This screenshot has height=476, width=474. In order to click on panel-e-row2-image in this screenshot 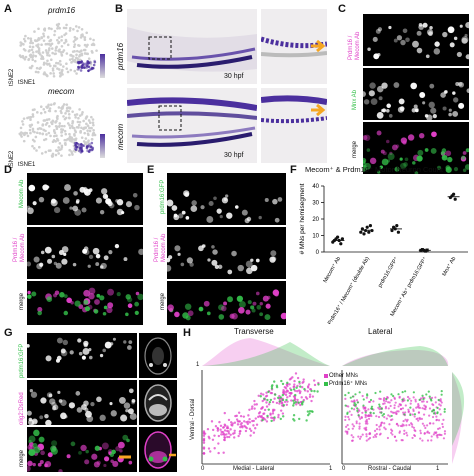, I will do `click(226, 253)`.